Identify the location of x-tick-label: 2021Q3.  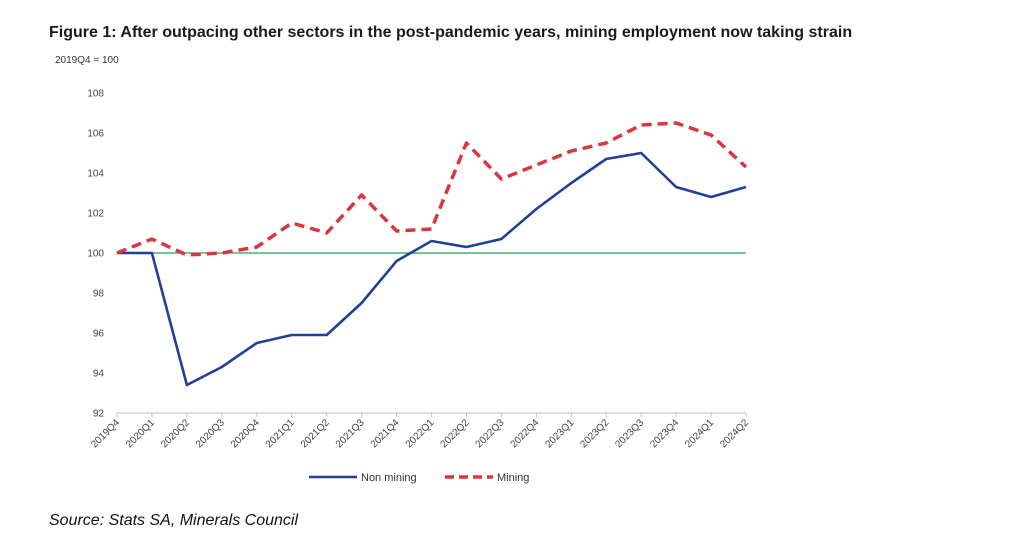
(350, 433).